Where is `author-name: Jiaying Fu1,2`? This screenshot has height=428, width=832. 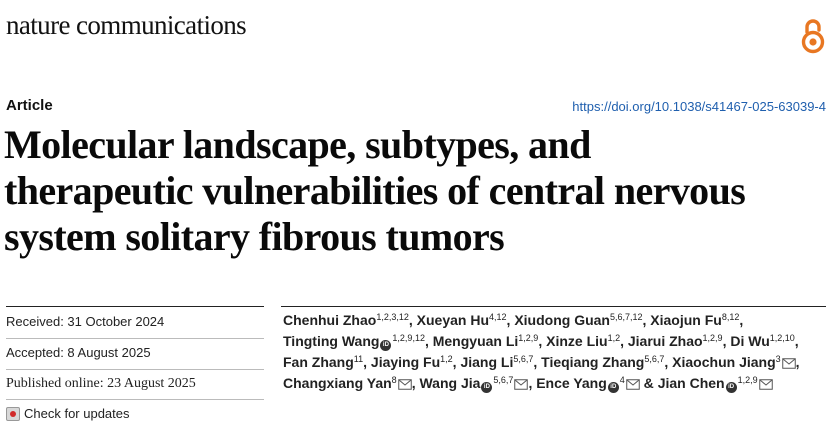
author-name: Jiaying Fu1,2 is located at coordinates (412, 362).